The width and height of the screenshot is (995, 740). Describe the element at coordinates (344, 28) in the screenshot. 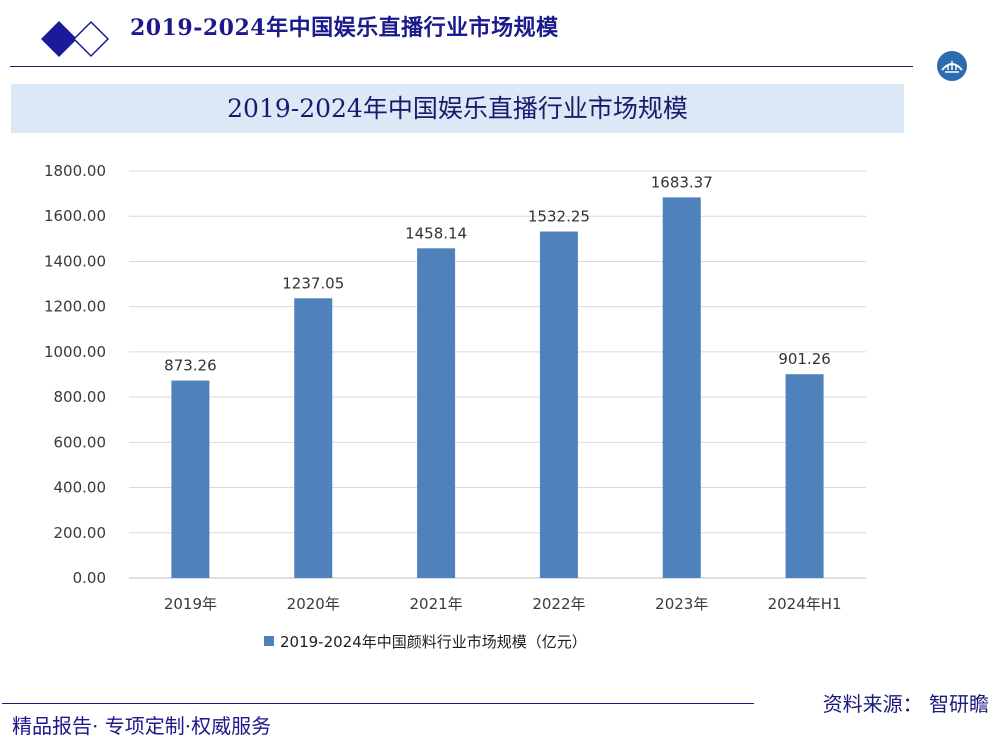

I see `header-title: 2019-2024年中国娱乐直播行业市场规模` at that location.